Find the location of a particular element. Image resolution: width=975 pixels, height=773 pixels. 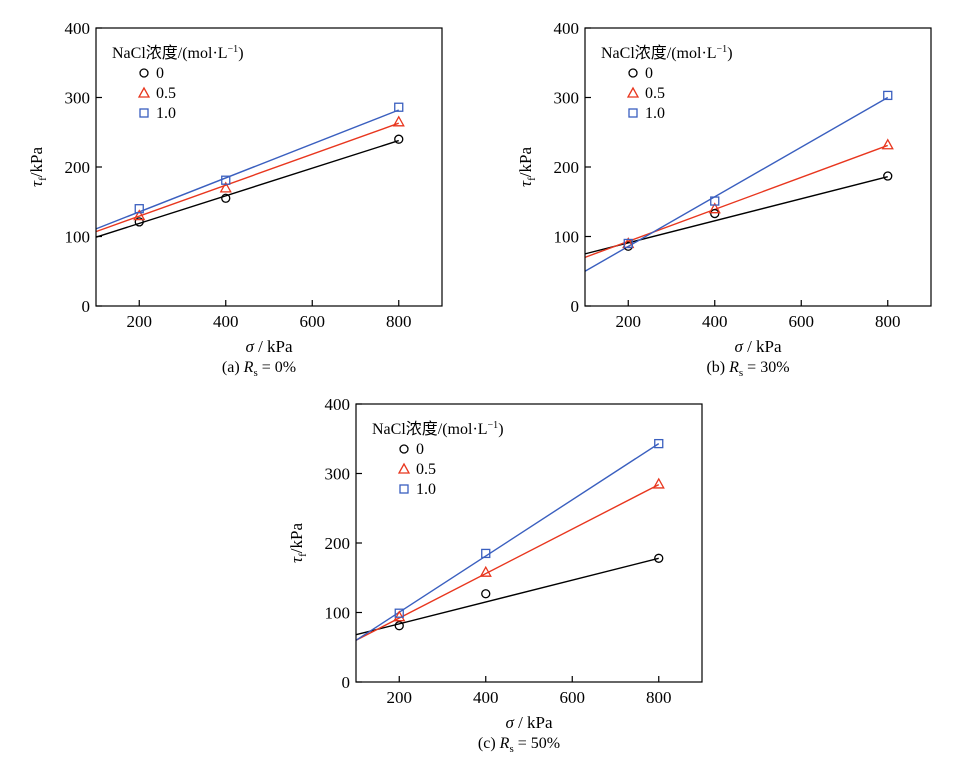

panel-caption: (b) Rs = 30% is located at coordinates (747, 369).